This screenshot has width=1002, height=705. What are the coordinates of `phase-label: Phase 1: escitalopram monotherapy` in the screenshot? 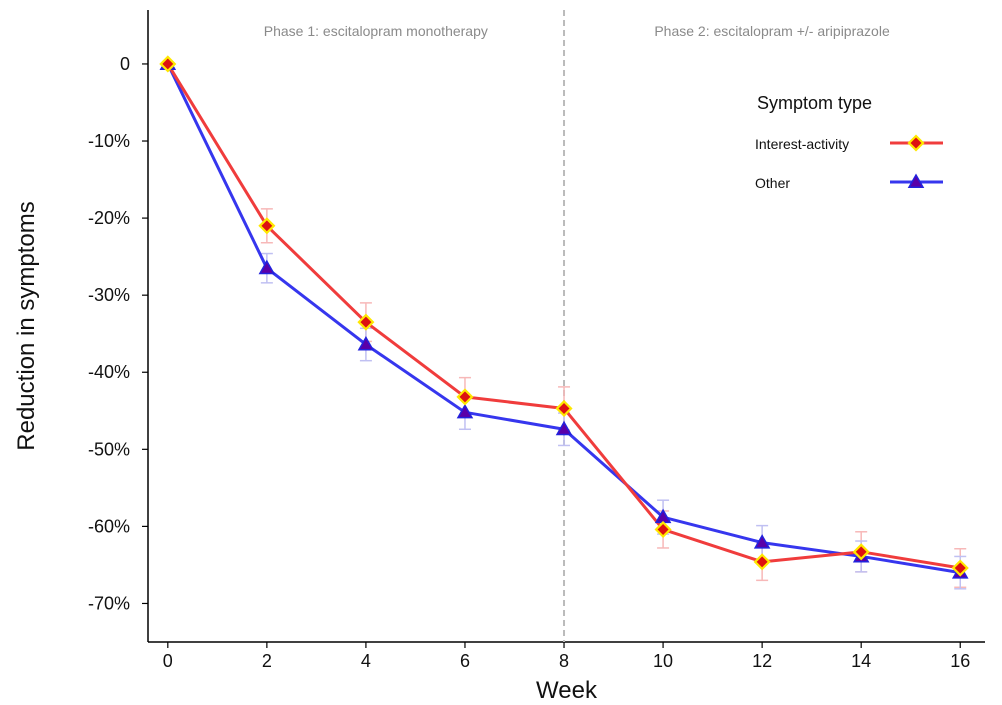 It's located at (376, 31).